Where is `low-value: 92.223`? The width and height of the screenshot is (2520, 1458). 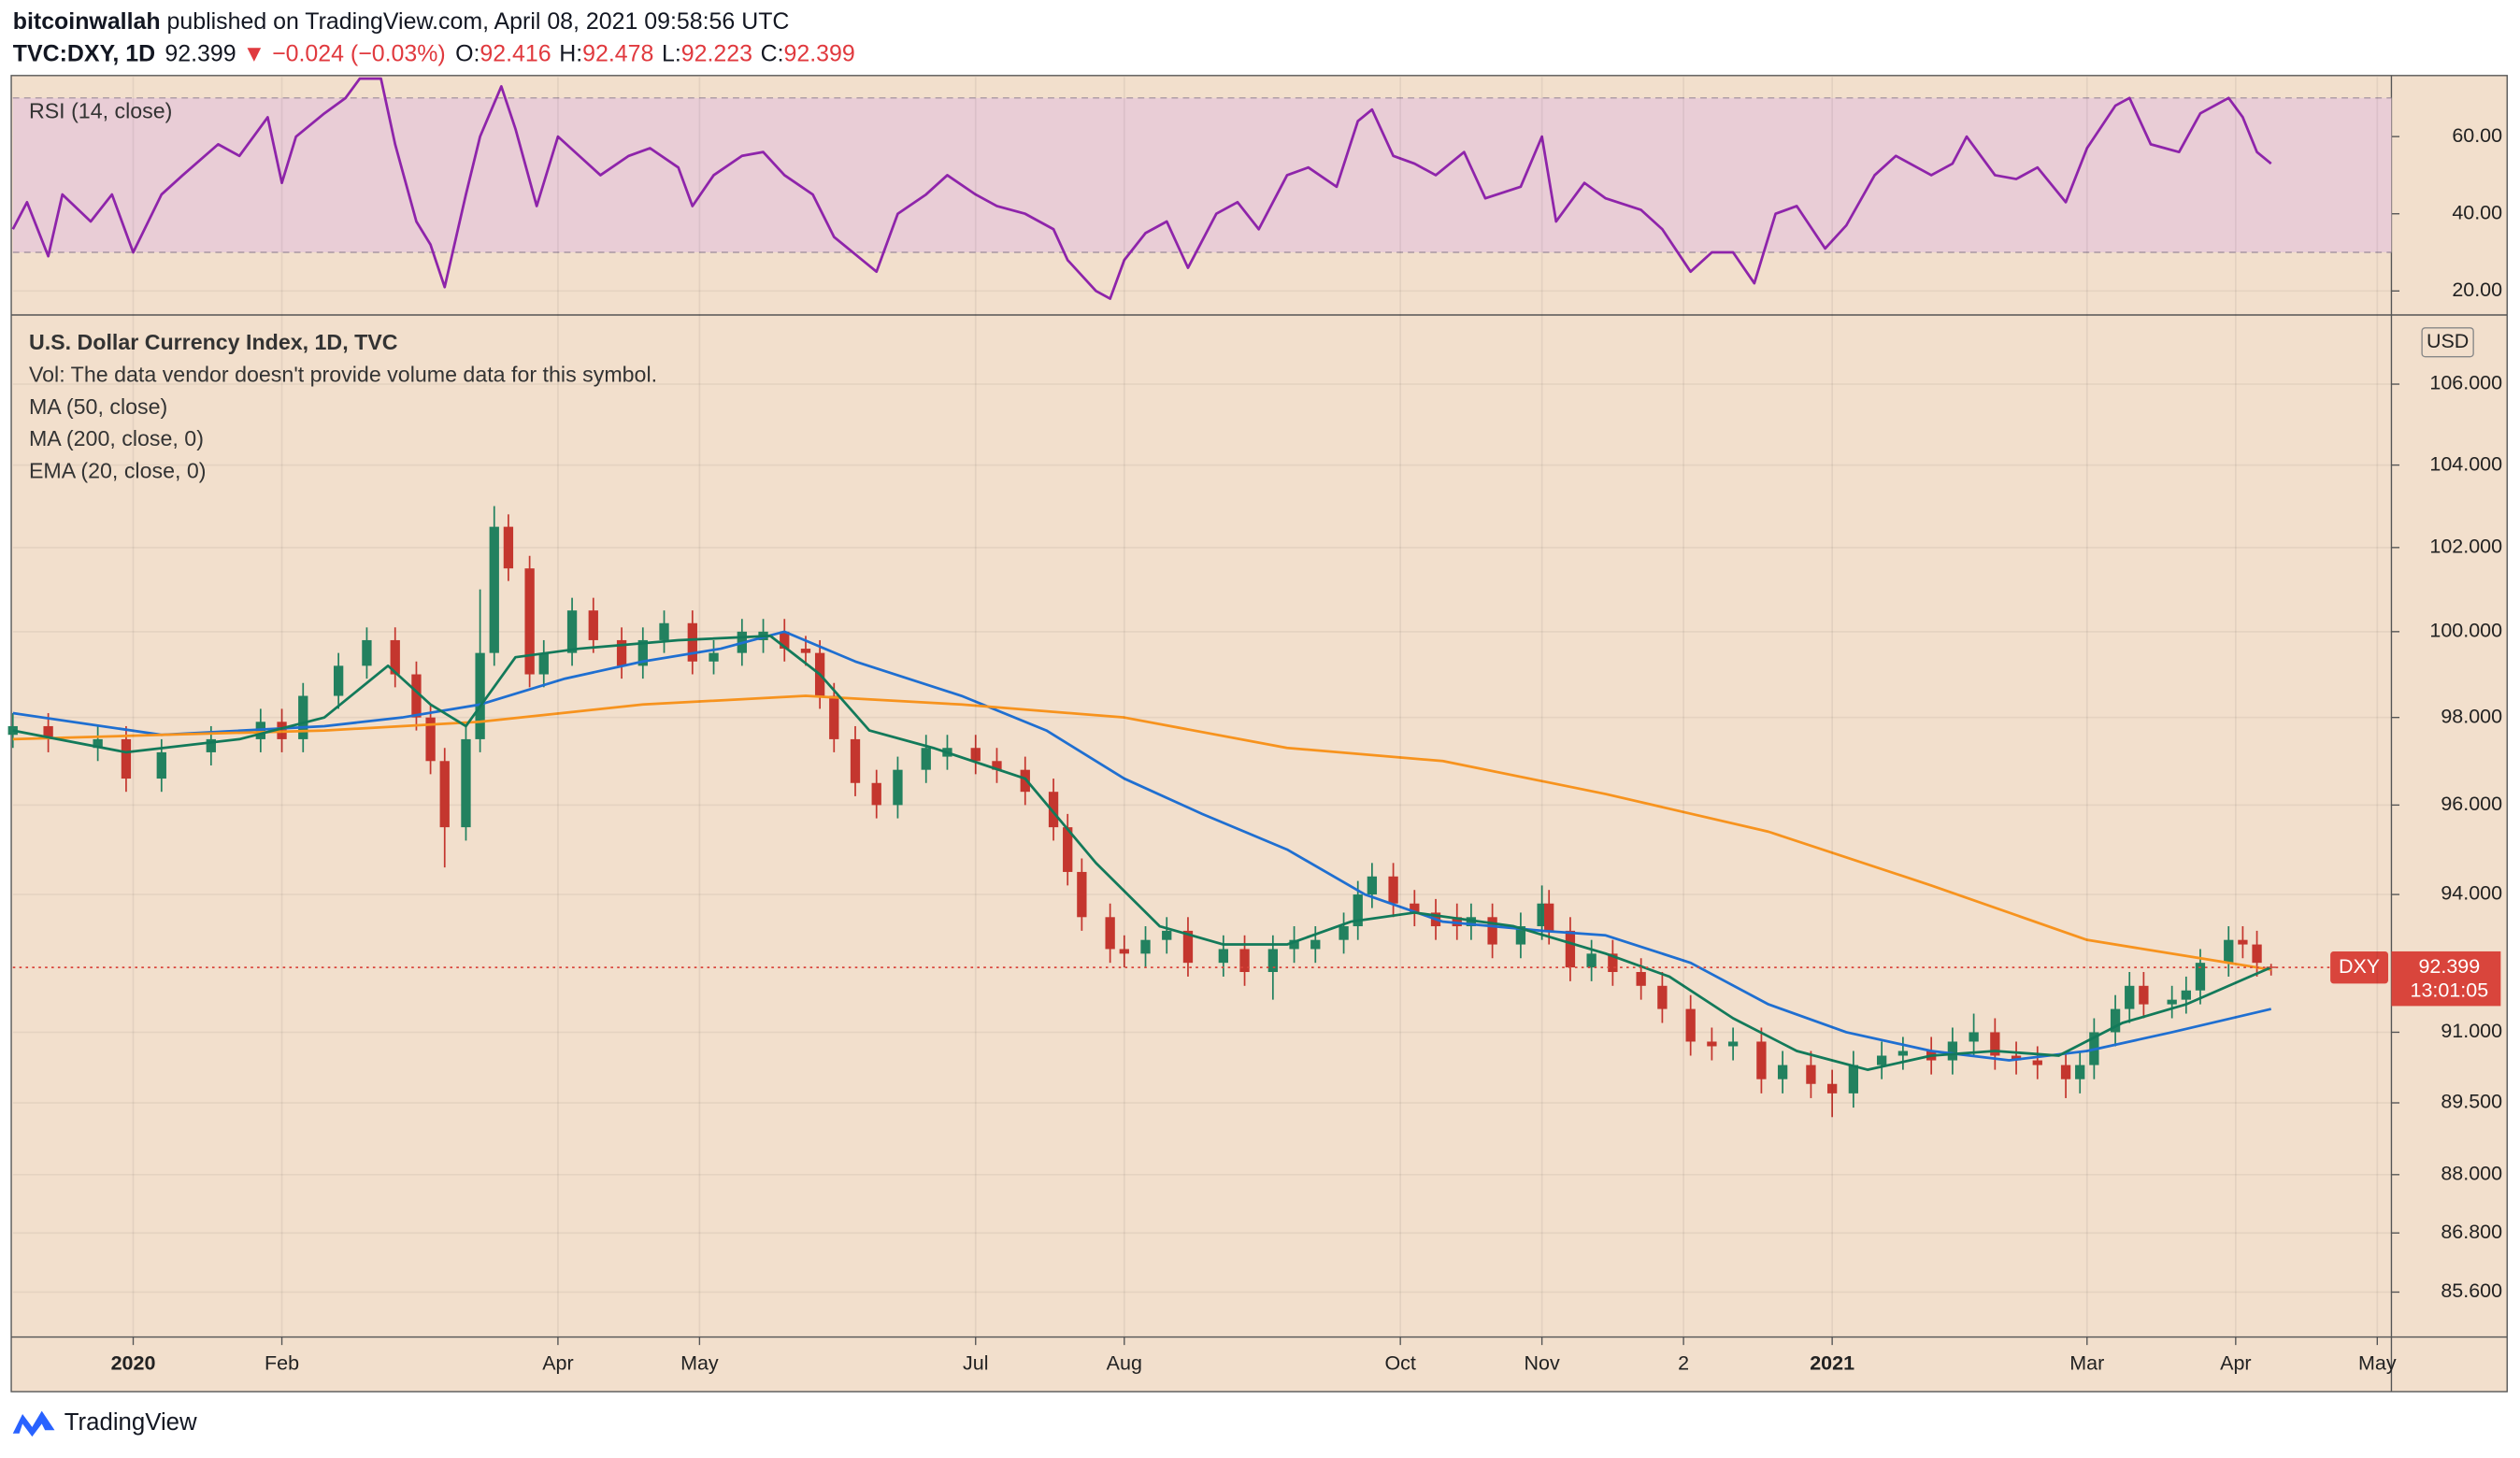 low-value: 92.223 is located at coordinates (716, 53).